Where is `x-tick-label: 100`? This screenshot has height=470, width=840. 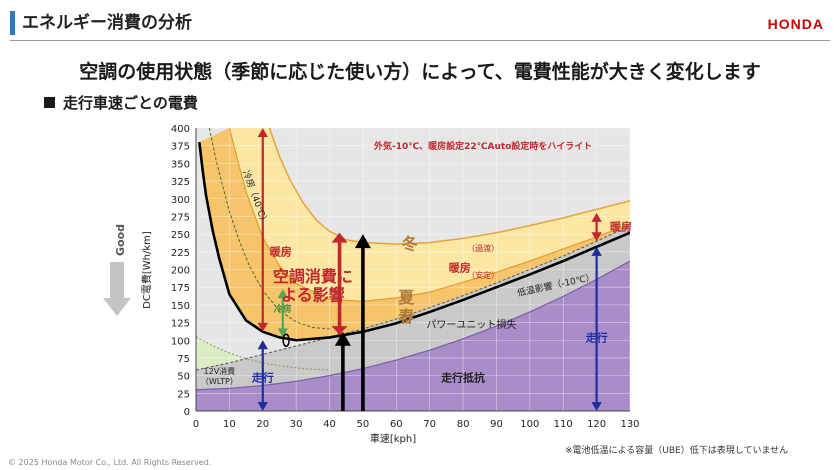
x-tick-label: 100 is located at coordinates (529, 424).